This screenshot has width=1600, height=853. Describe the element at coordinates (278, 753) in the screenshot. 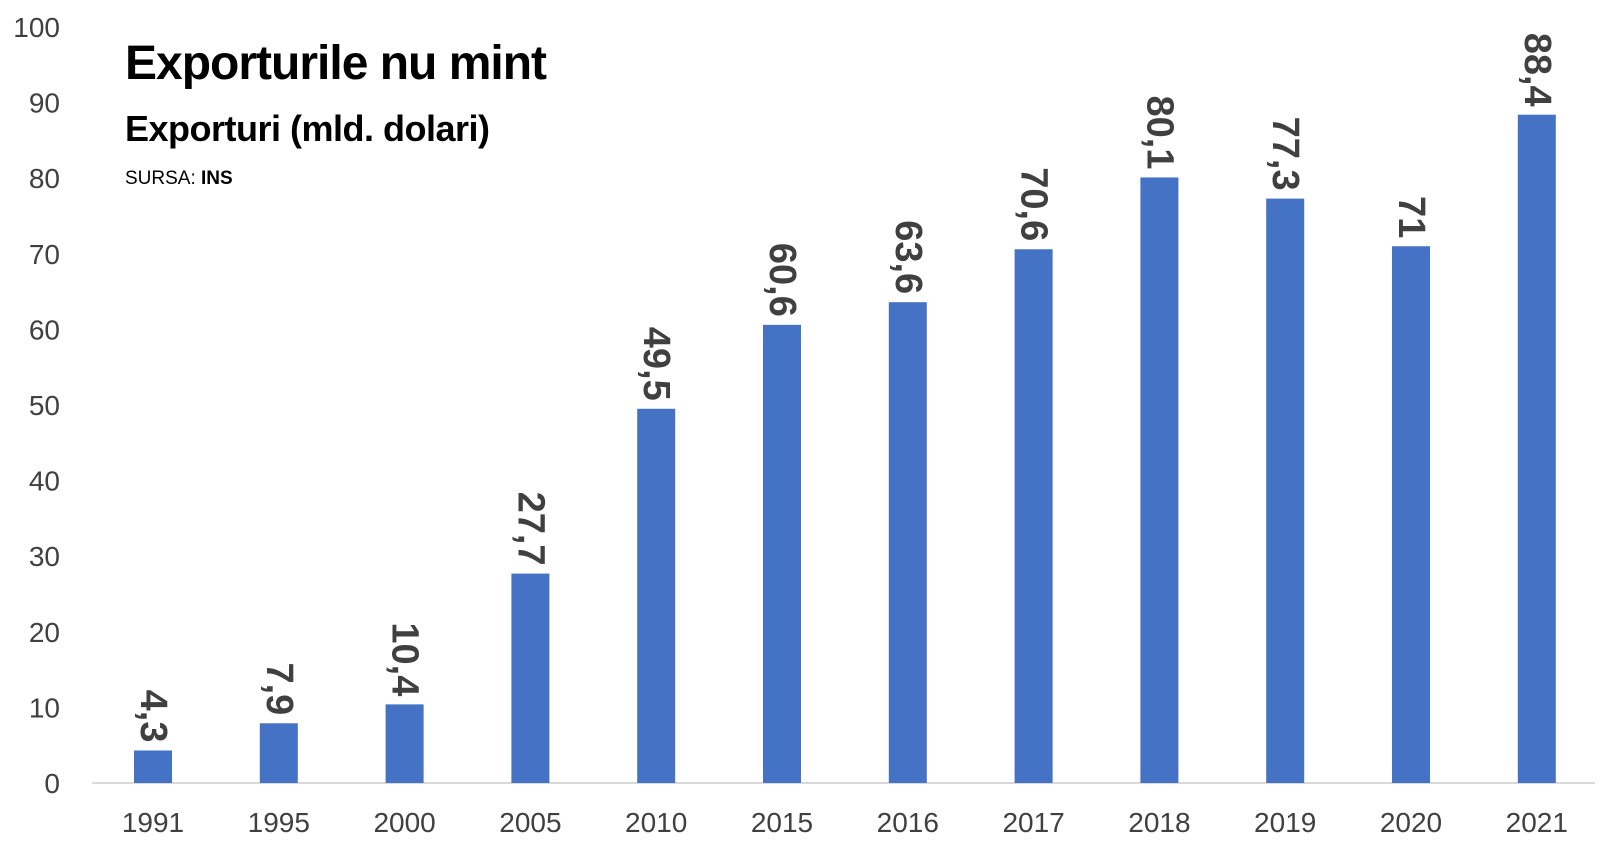

I see `bar-1995` at that location.